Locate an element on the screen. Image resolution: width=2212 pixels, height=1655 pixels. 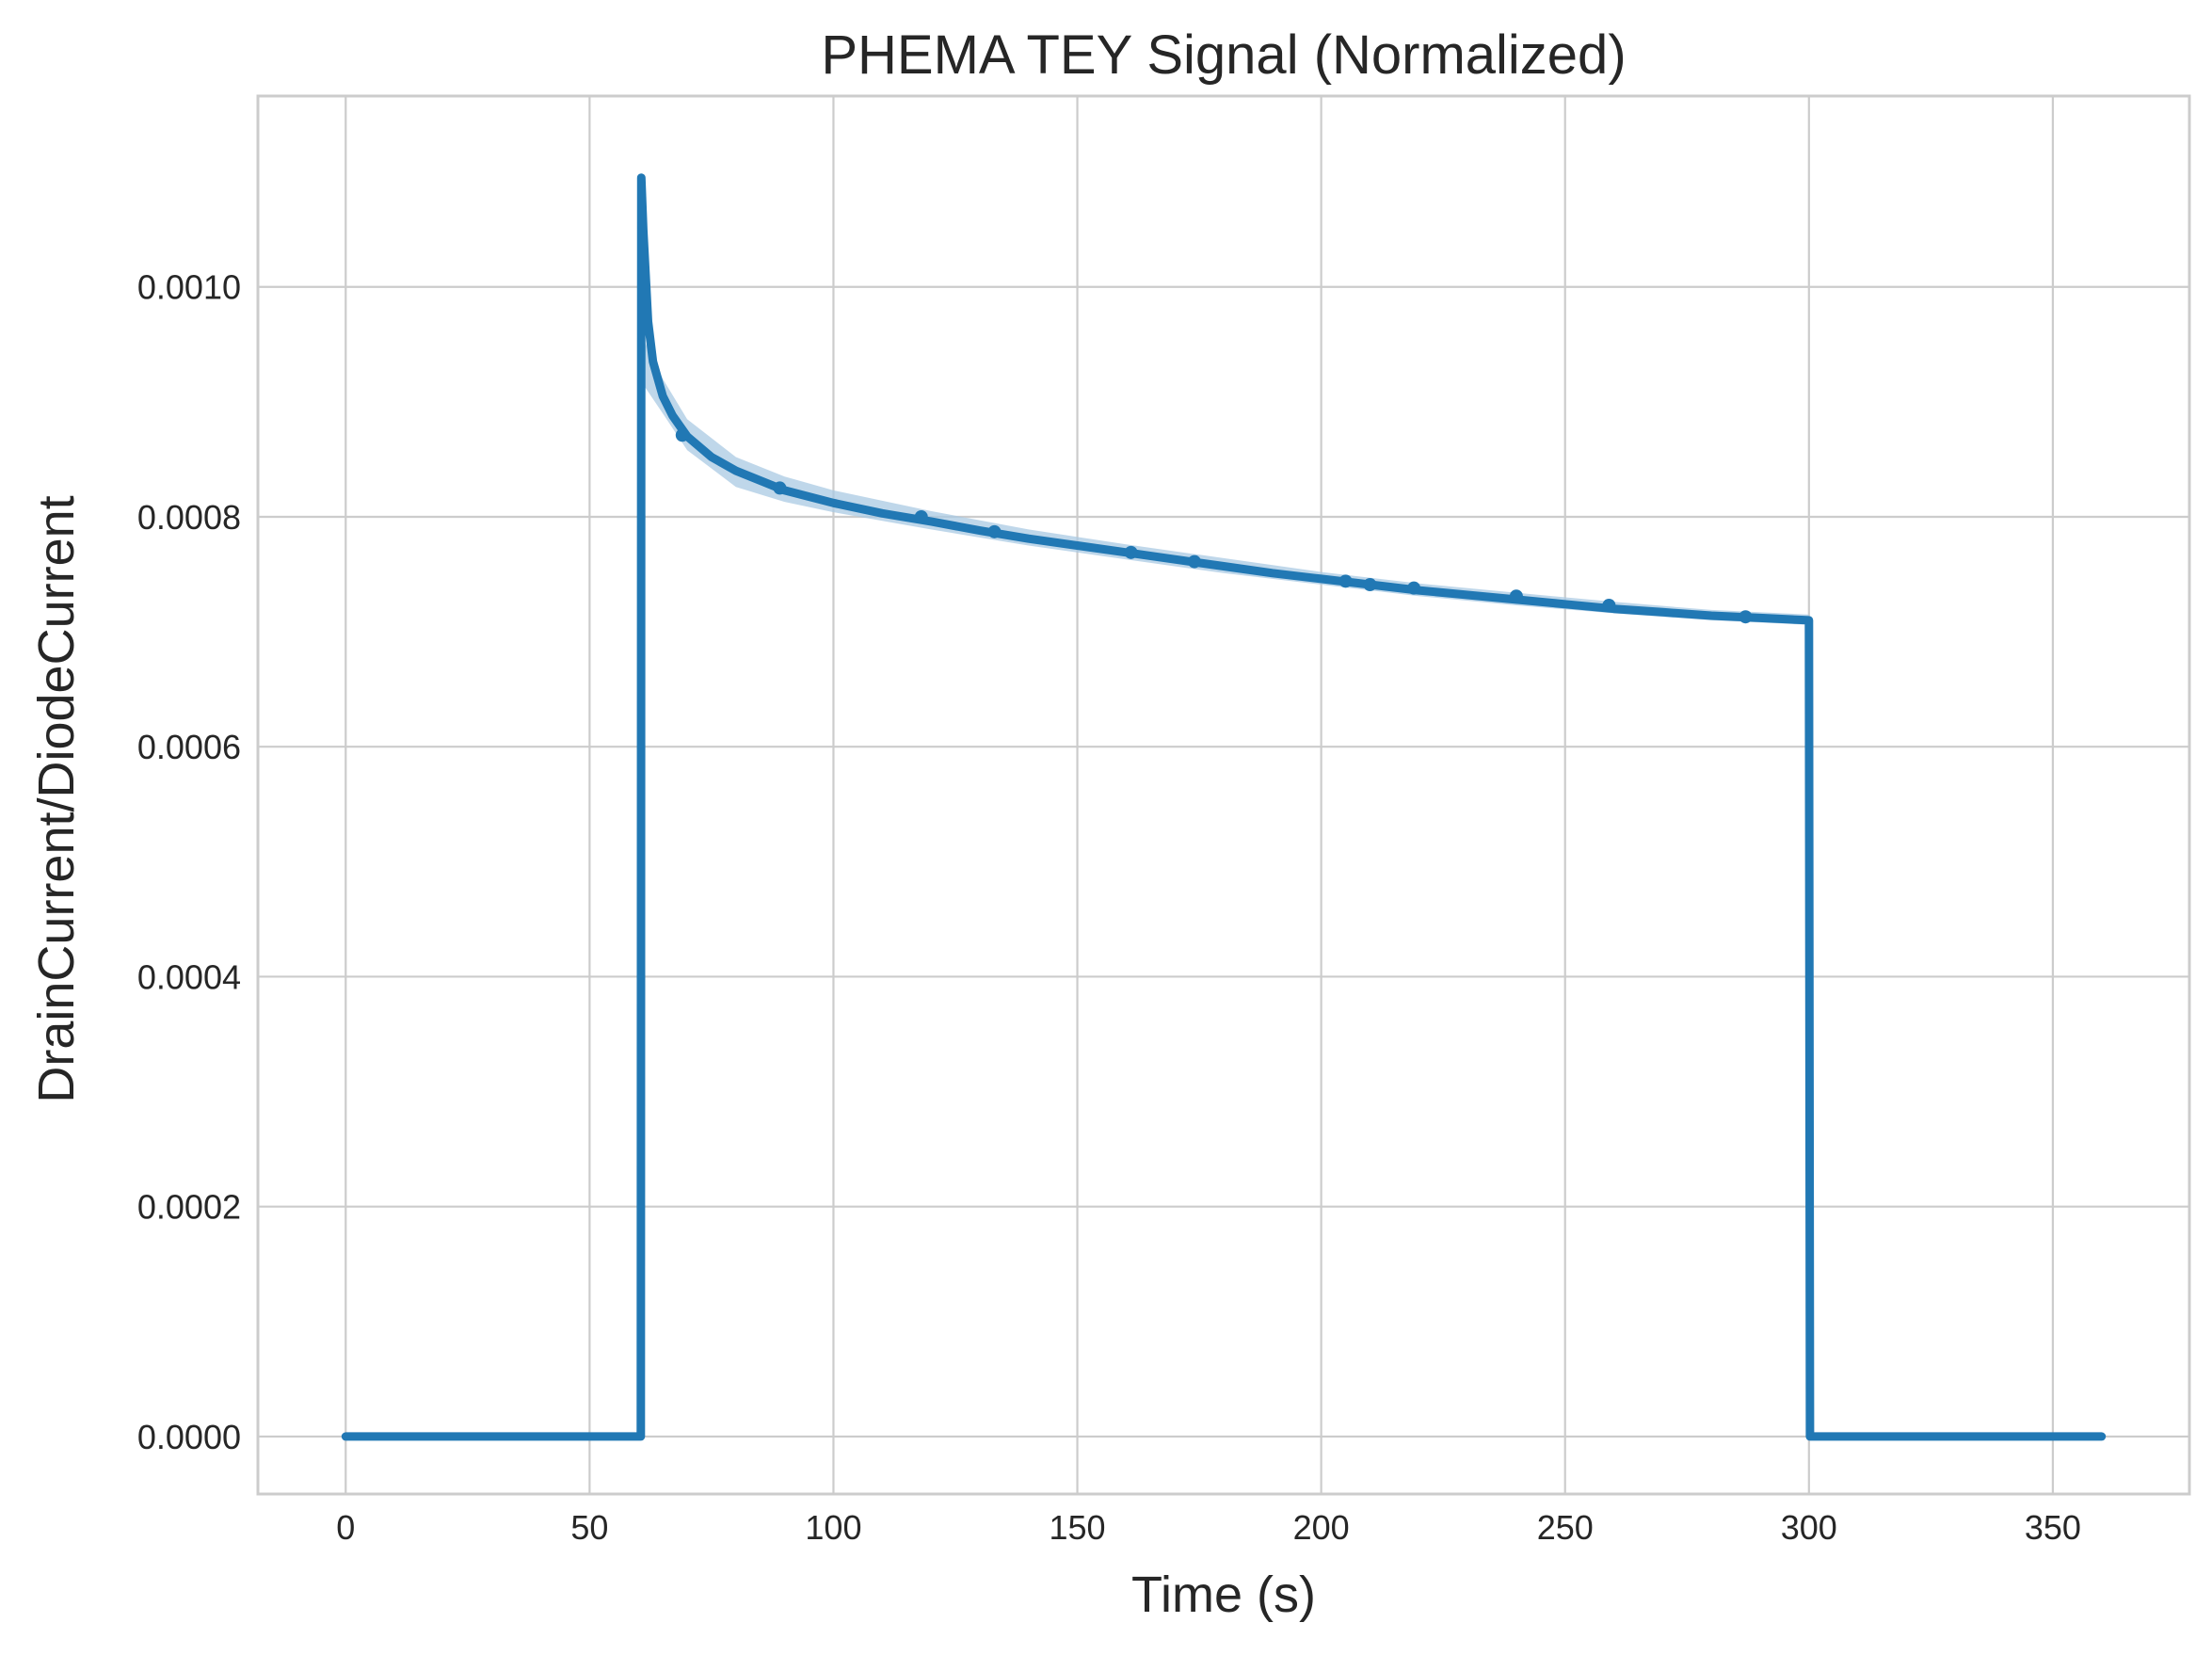
marker-layer is located at coordinates (1214, 526).